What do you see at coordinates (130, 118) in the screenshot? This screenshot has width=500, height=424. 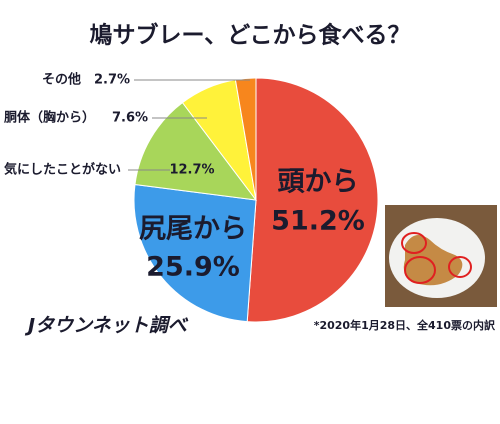 I see `value-label: 7.6%` at bounding box center [130, 118].